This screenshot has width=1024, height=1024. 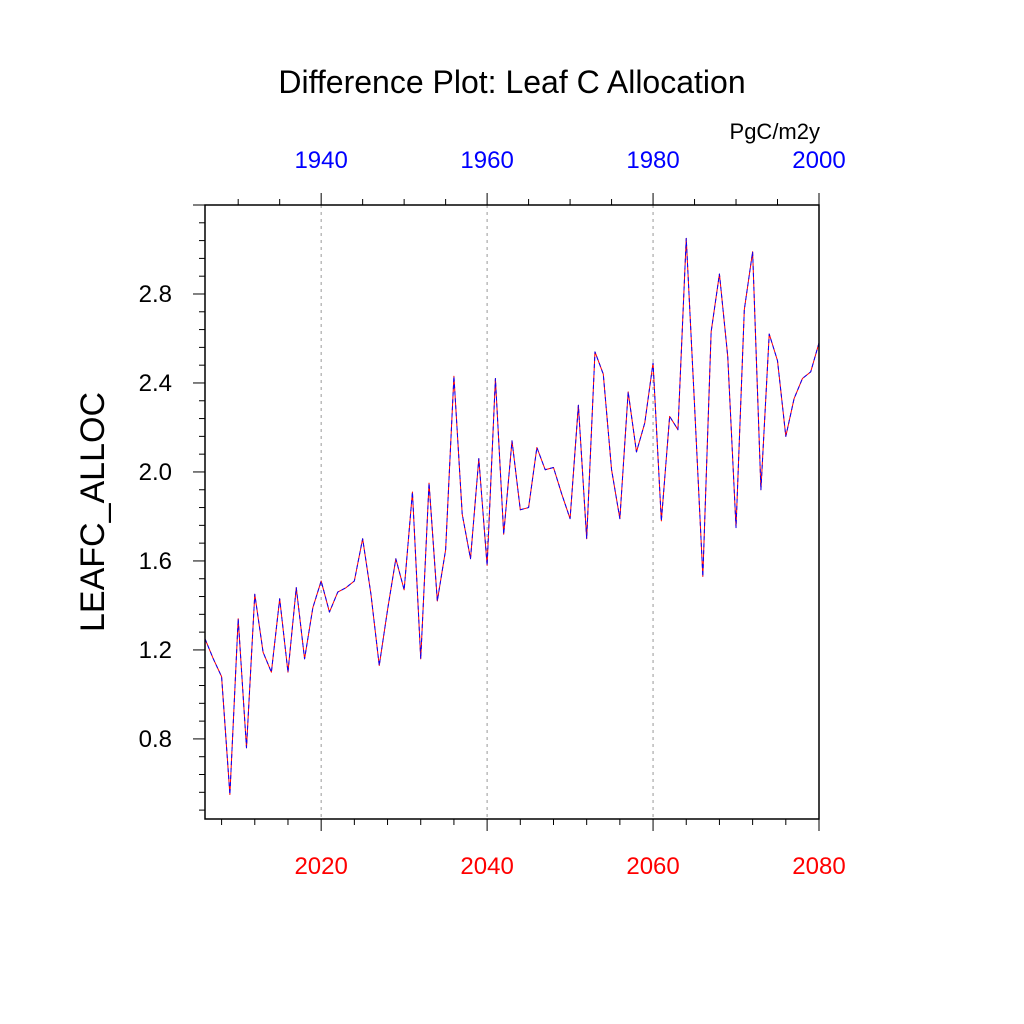 What do you see at coordinates (155, 472) in the screenshot?
I see `y-tick-label: 2.0` at bounding box center [155, 472].